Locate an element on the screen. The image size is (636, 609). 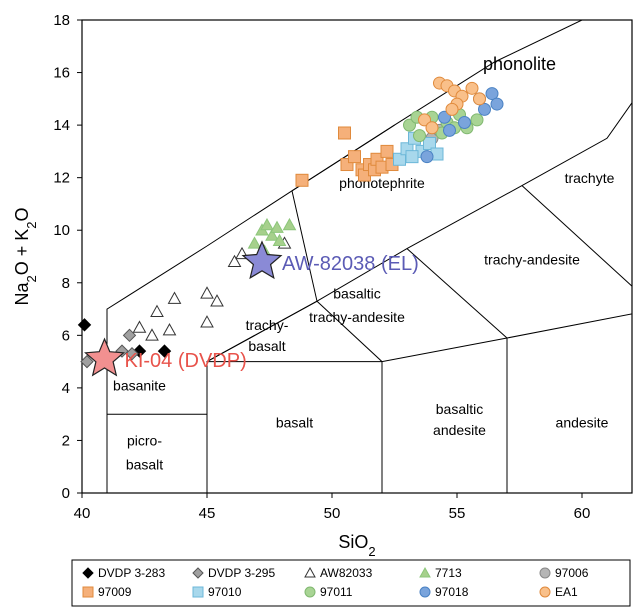
y-tick-label: 2 is located at coordinates (66, 440).